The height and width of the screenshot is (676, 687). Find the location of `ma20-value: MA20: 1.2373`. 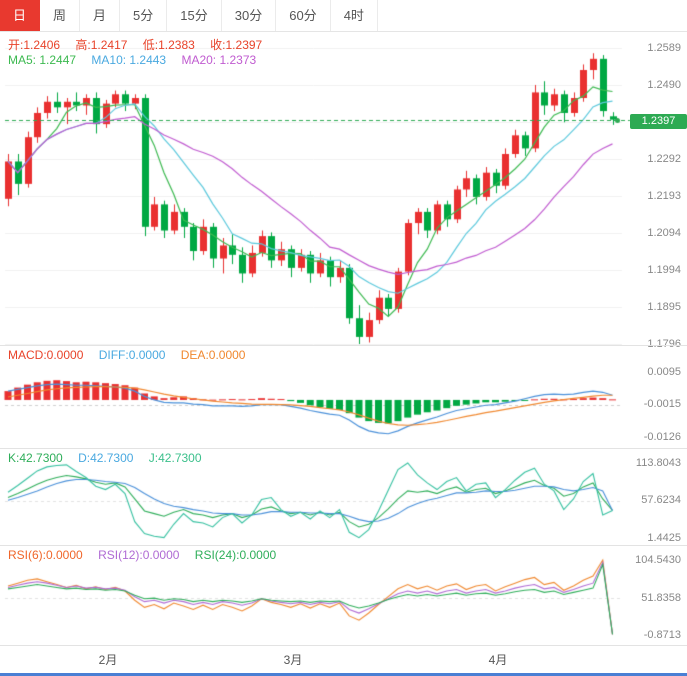

ma20-value: MA20: 1.2373 is located at coordinates (219, 60).